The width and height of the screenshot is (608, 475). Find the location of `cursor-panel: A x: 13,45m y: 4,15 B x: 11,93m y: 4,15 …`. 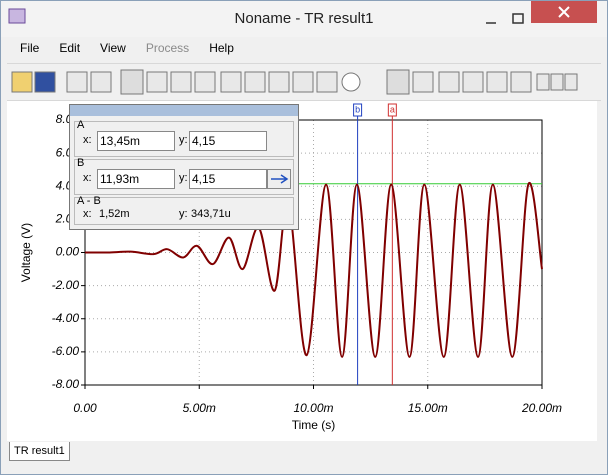

cursor-panel: A x: 13,45m y: 4,15 B x: 11,93m y: 4,15 … is located at coordinates (184, 167).